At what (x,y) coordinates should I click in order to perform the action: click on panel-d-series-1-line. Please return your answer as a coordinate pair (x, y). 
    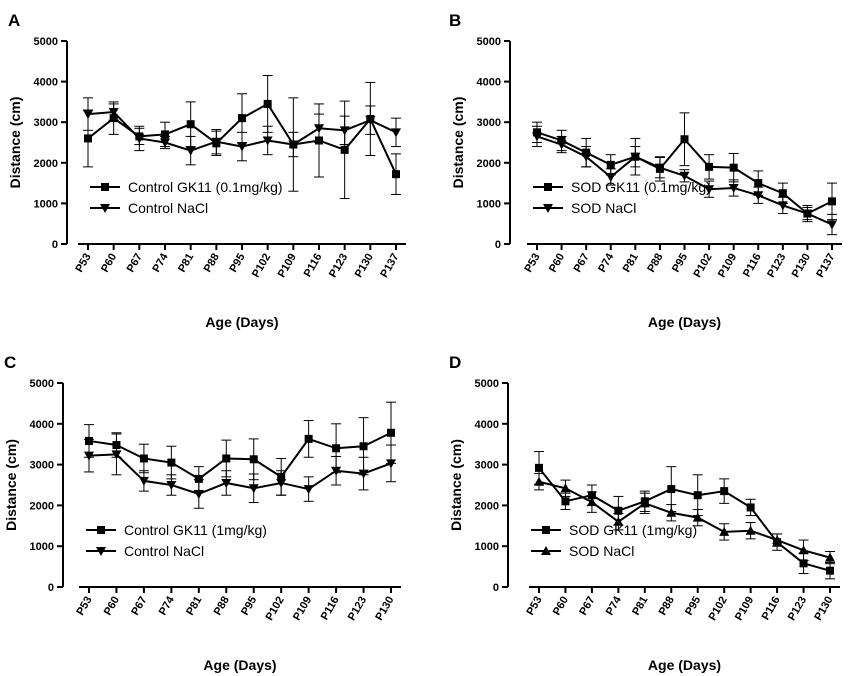
    Looking at the image, I should click on (684, 519).